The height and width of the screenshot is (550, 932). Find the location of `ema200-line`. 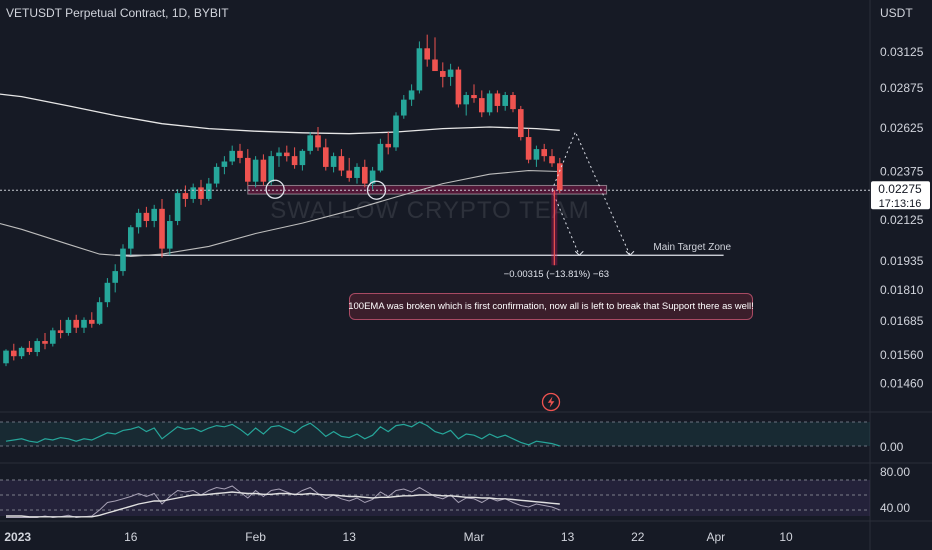

ema200-line is located at coordinates (280, 213).